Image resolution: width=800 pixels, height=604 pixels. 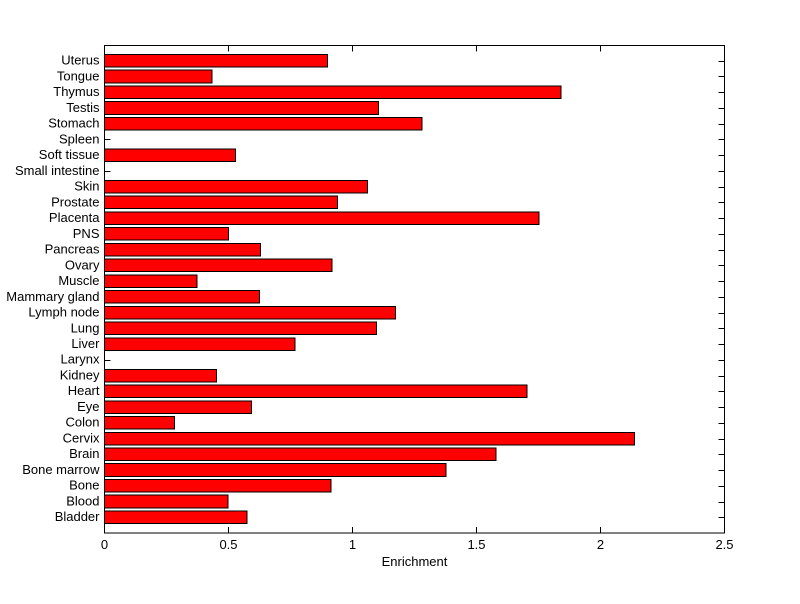 I want to click on svg-text: Tongue, so click(x=78, y=75).